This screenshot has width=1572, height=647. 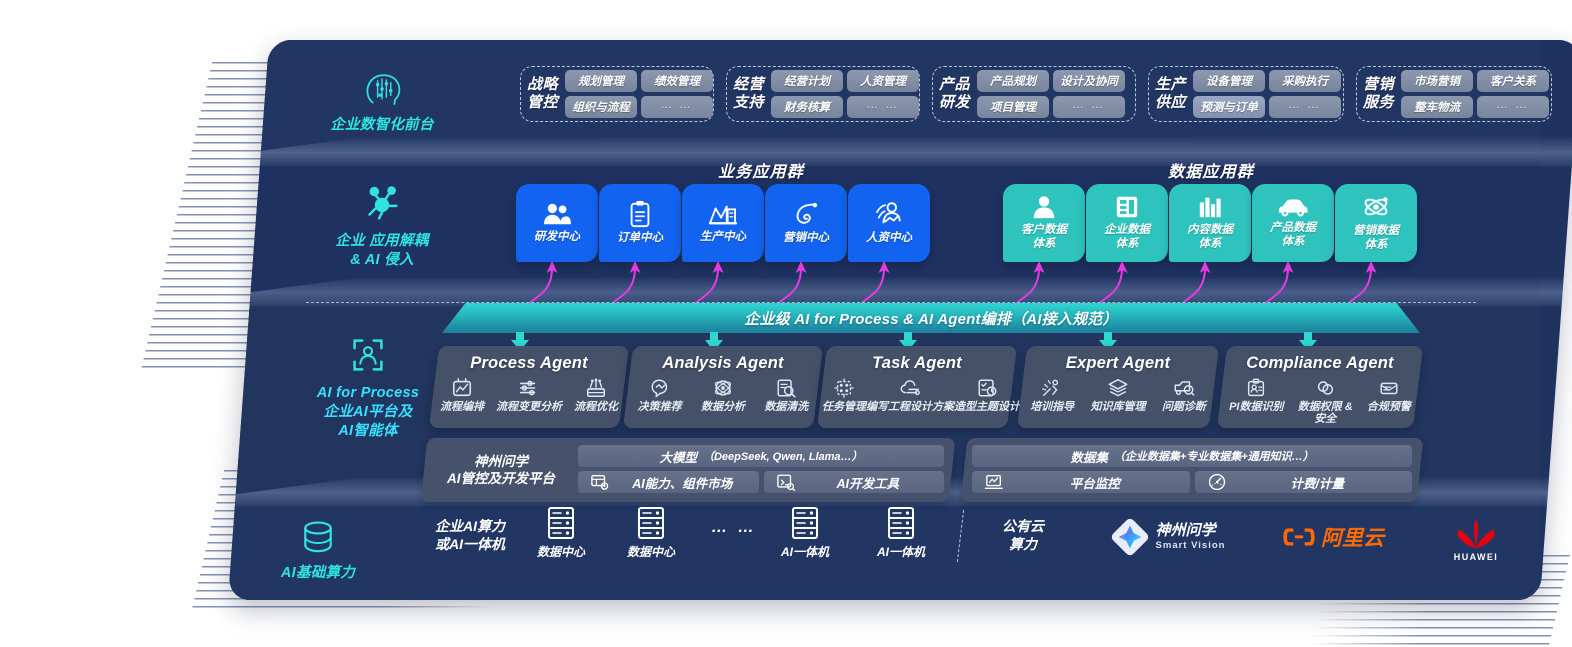 What do you see at coordinates (668, 482) in the screenshot?
I see `platform-cell-ai-market: AI能力、组件市场` at bounding box center [668, 482].